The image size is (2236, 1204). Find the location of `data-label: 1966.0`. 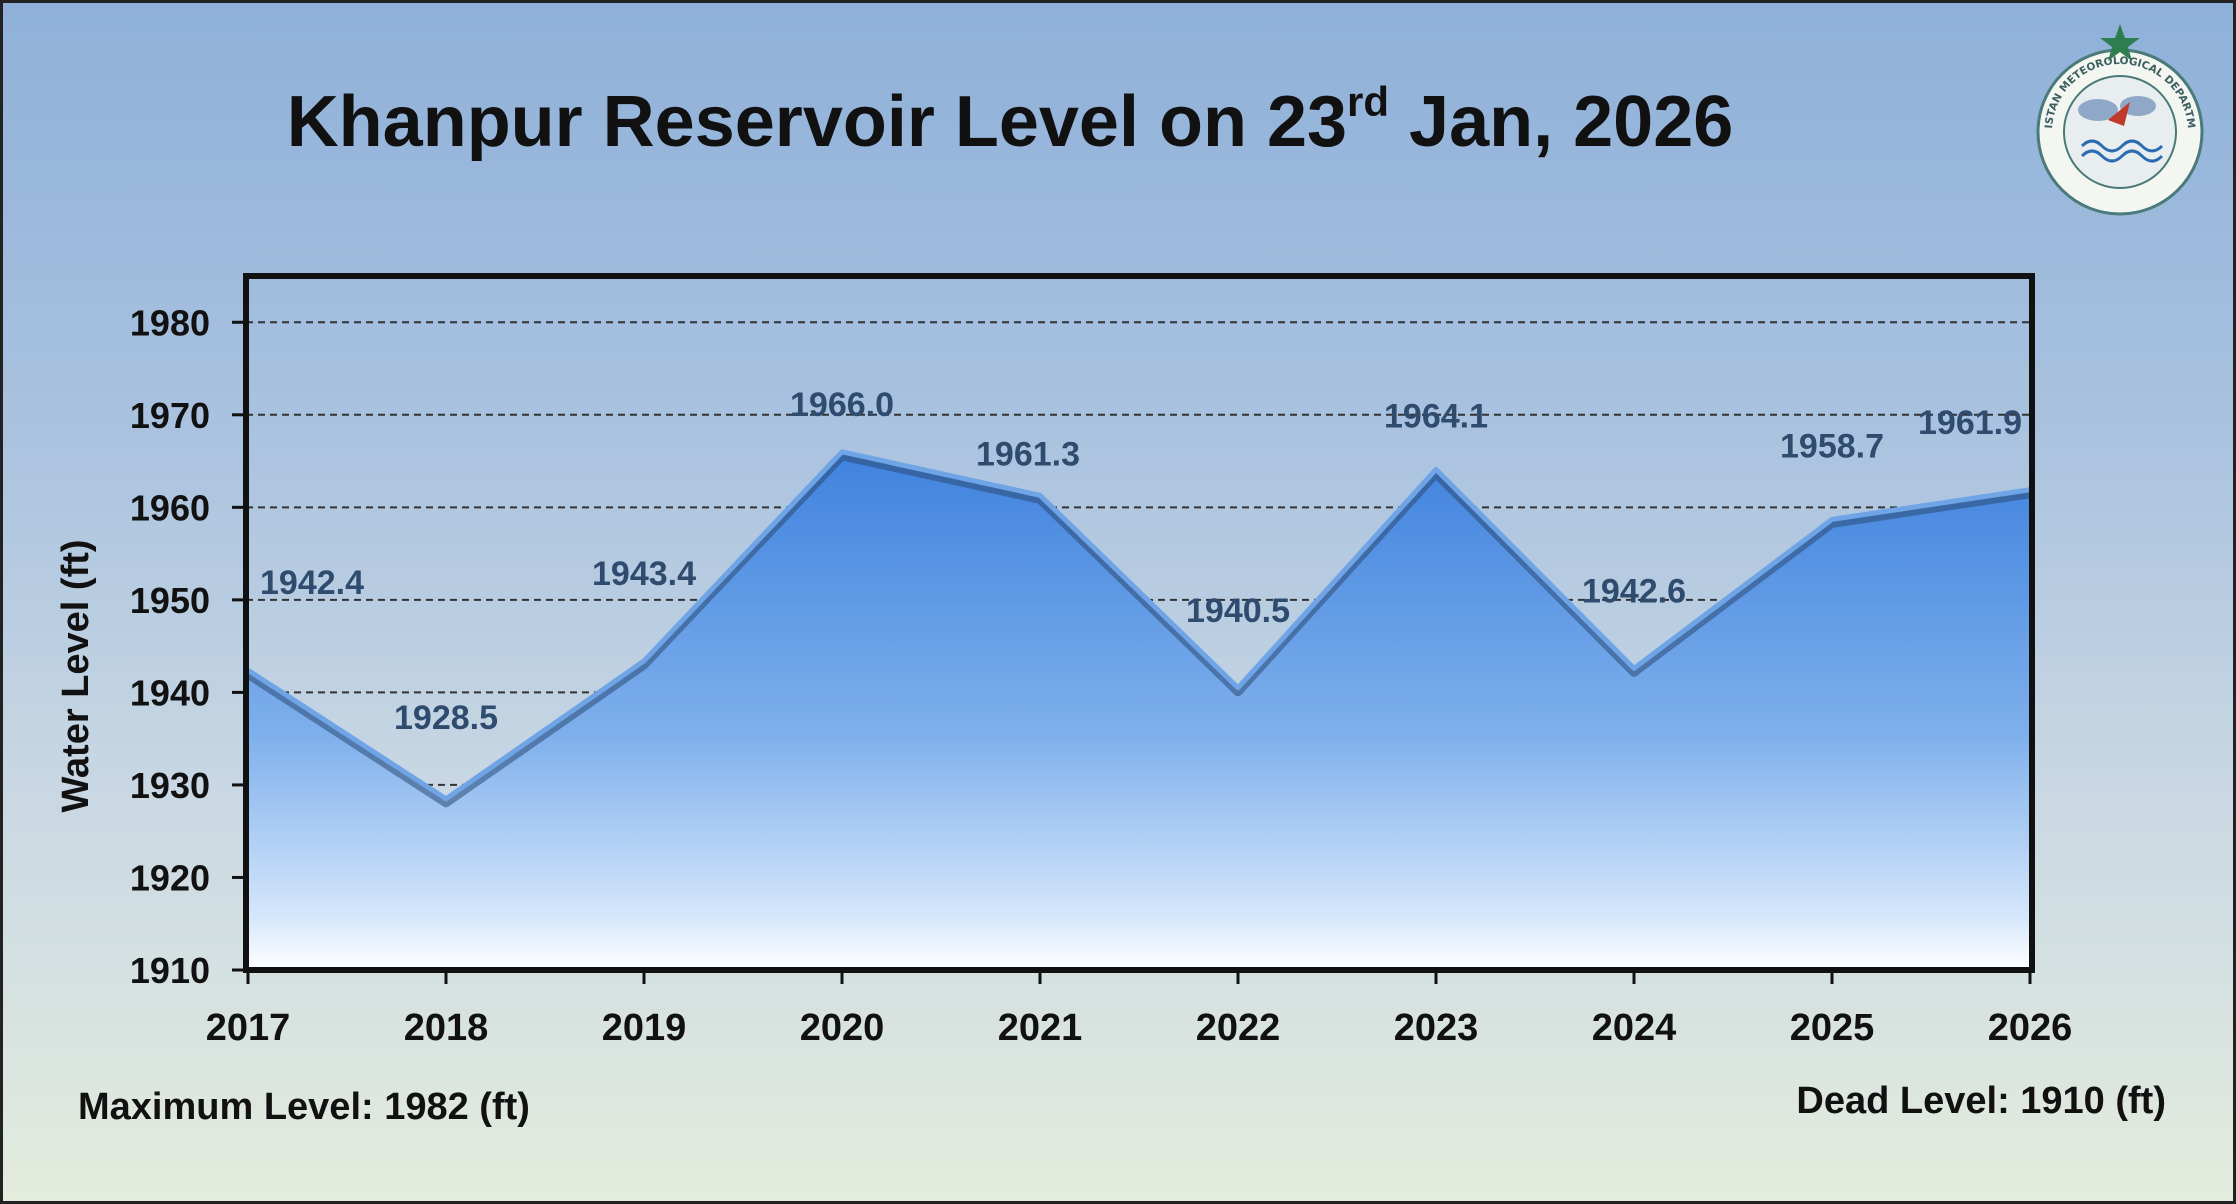

data-label: 1966.0 is located at coordinates (842, 405).